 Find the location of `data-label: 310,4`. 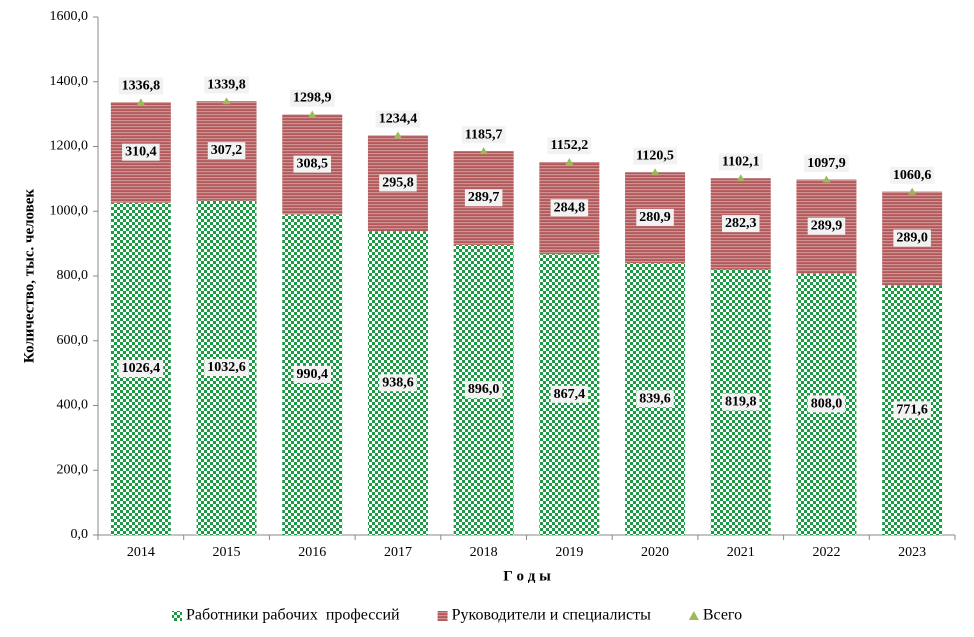

data-label: 310,4 is located at coordinates (141, 152).